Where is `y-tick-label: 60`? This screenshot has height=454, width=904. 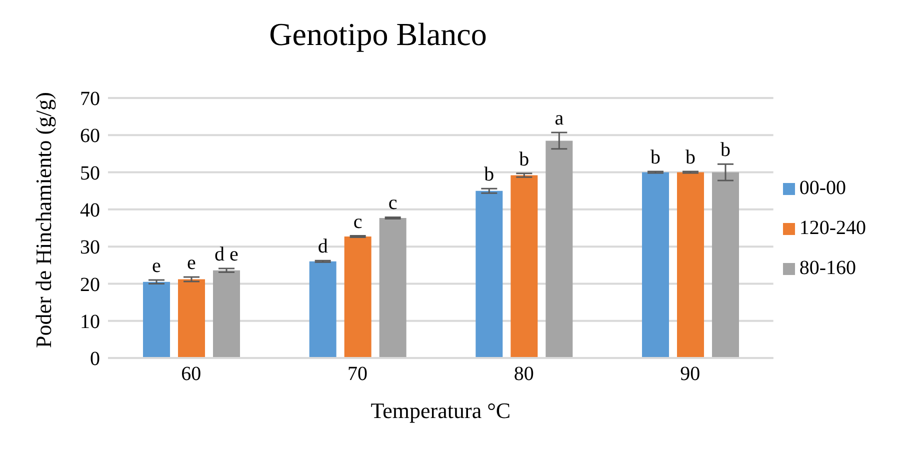
y-tick-label: 60 is located at coordinates (90, 136).